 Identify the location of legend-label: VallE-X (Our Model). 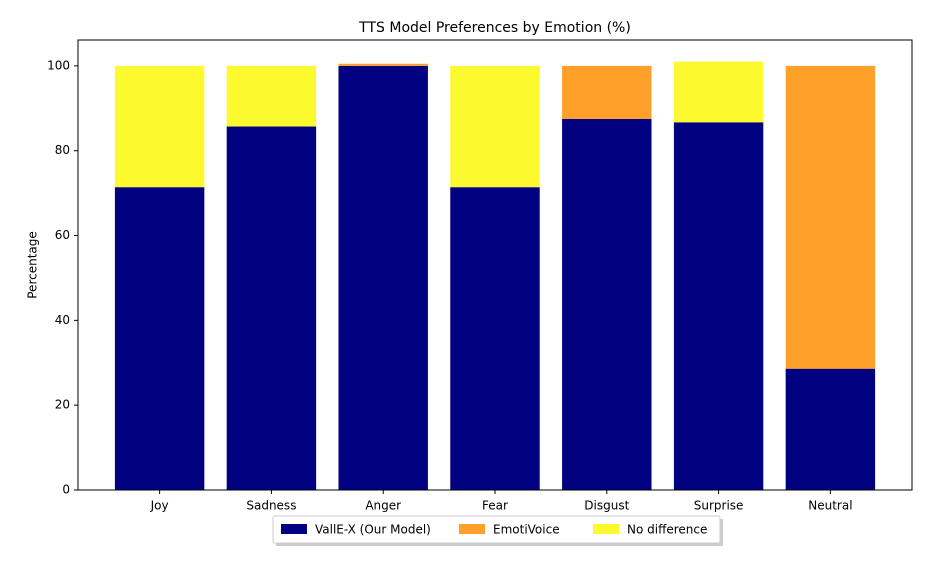
(373, 530).